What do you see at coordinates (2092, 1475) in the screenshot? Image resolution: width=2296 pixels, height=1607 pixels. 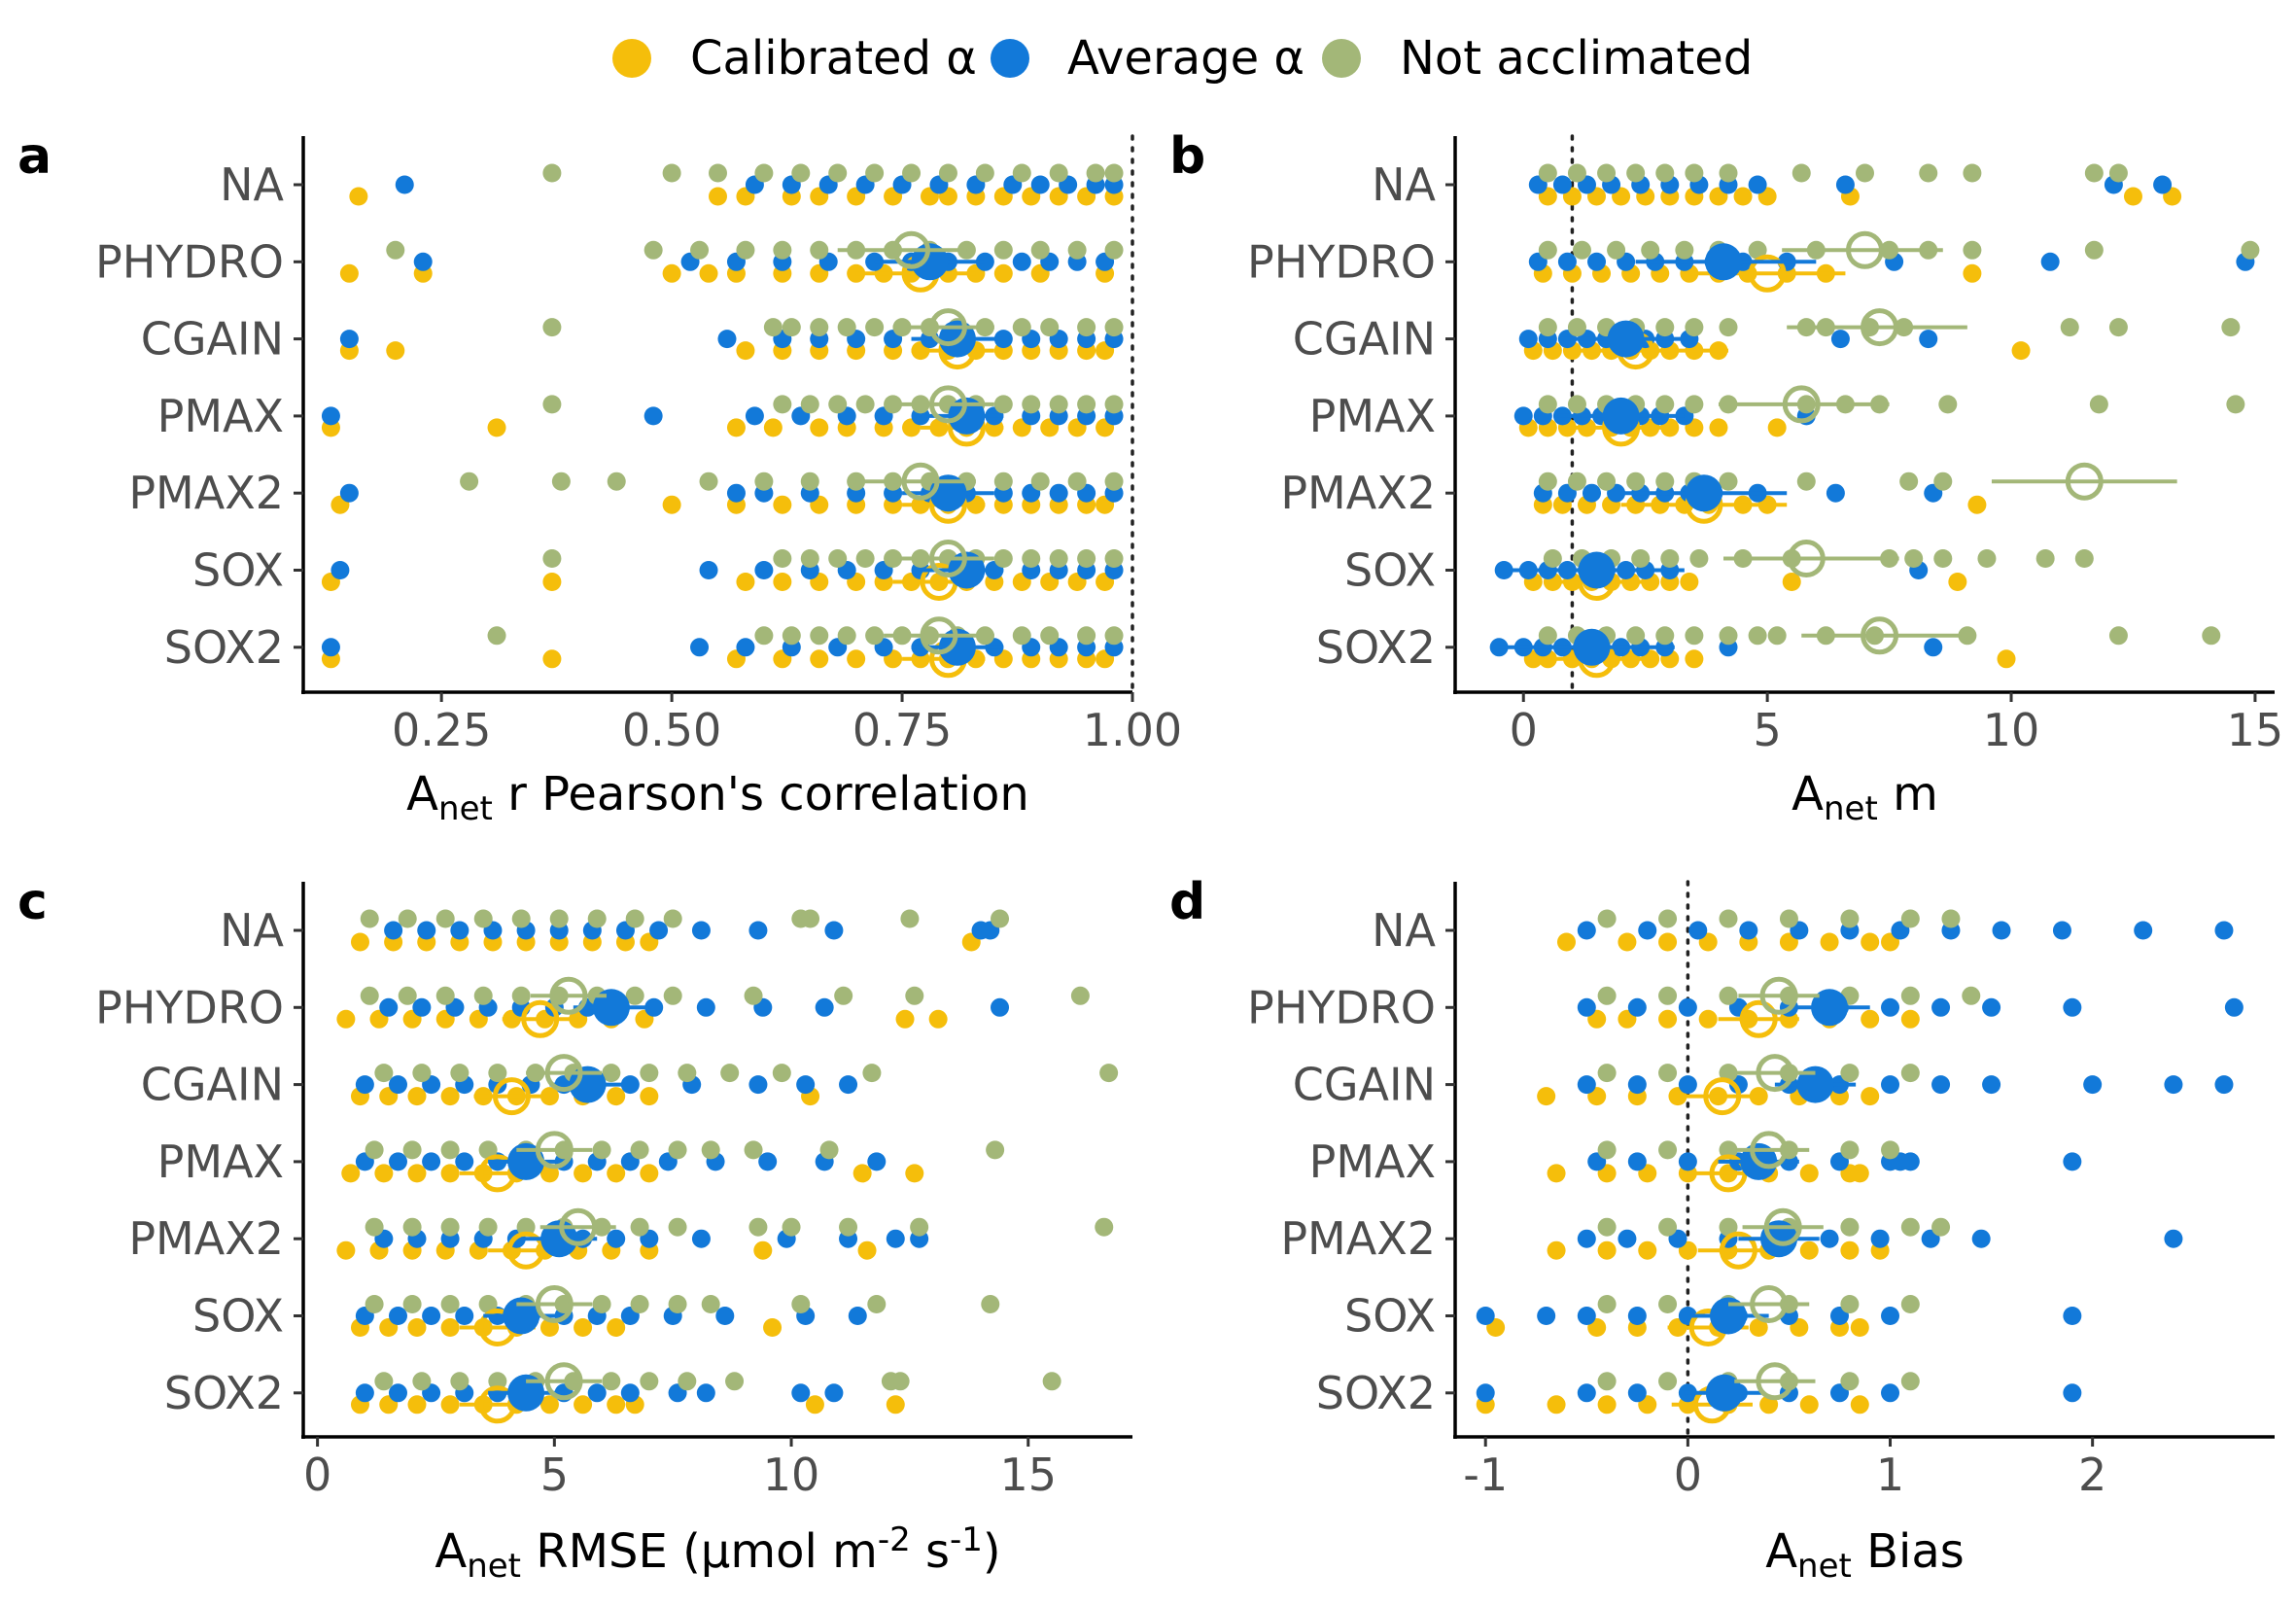 I see `x-tick-label: 2` at bounding box center [2092, 1475].